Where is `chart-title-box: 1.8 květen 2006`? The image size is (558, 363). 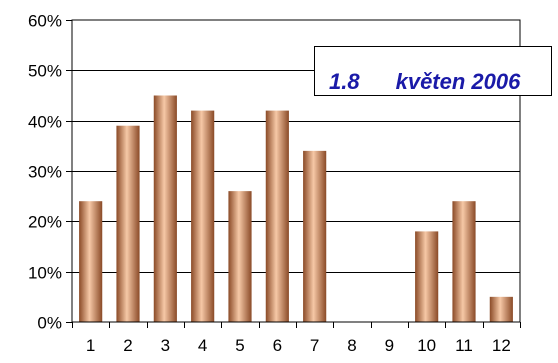
chart-title-box: 1.8 květen 2006 is located at coordinates (433, 71).